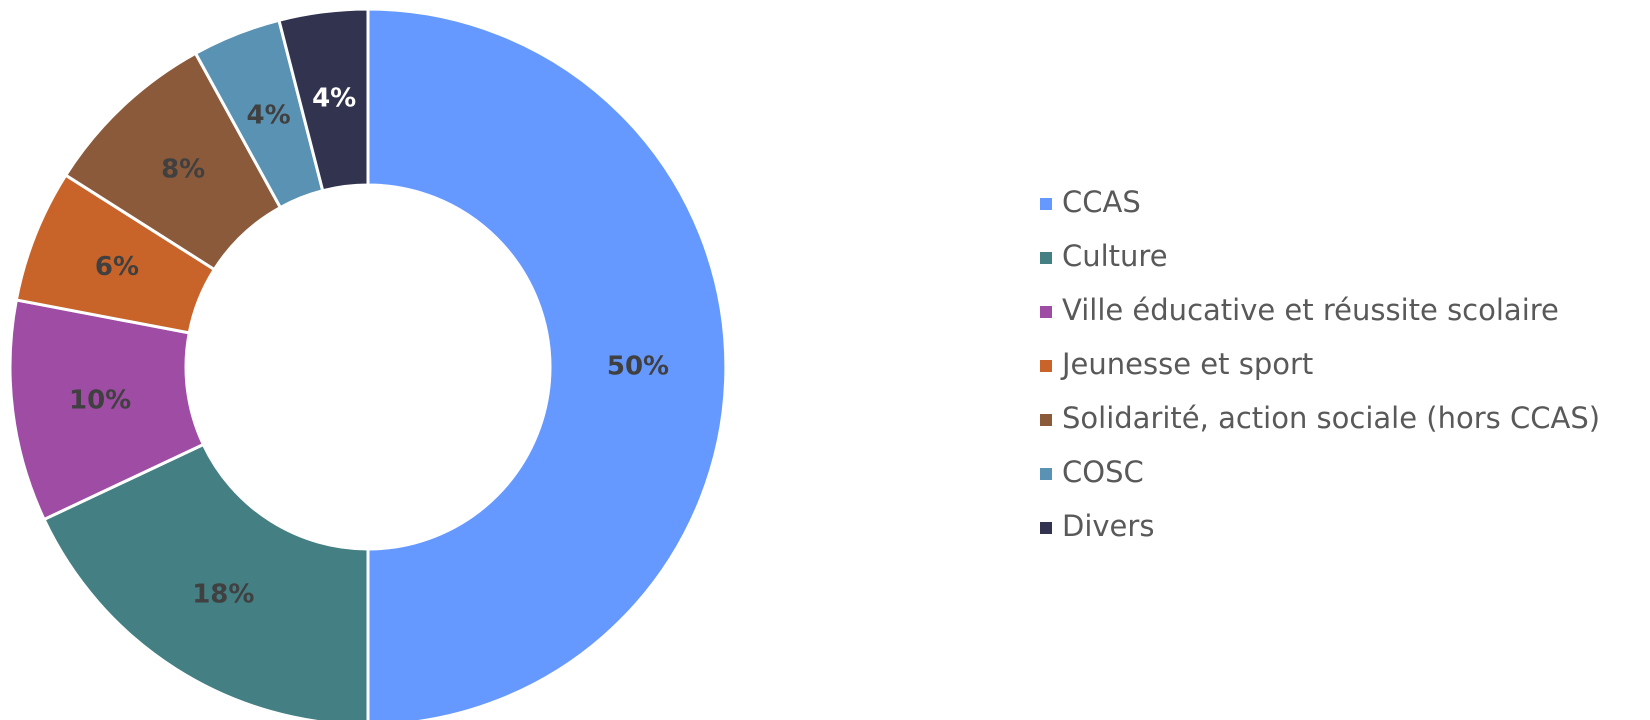  What do you see at coordinates (100, 400) in the screenshot?
I see `data-label: 10%` at bounding box center [100, 400].